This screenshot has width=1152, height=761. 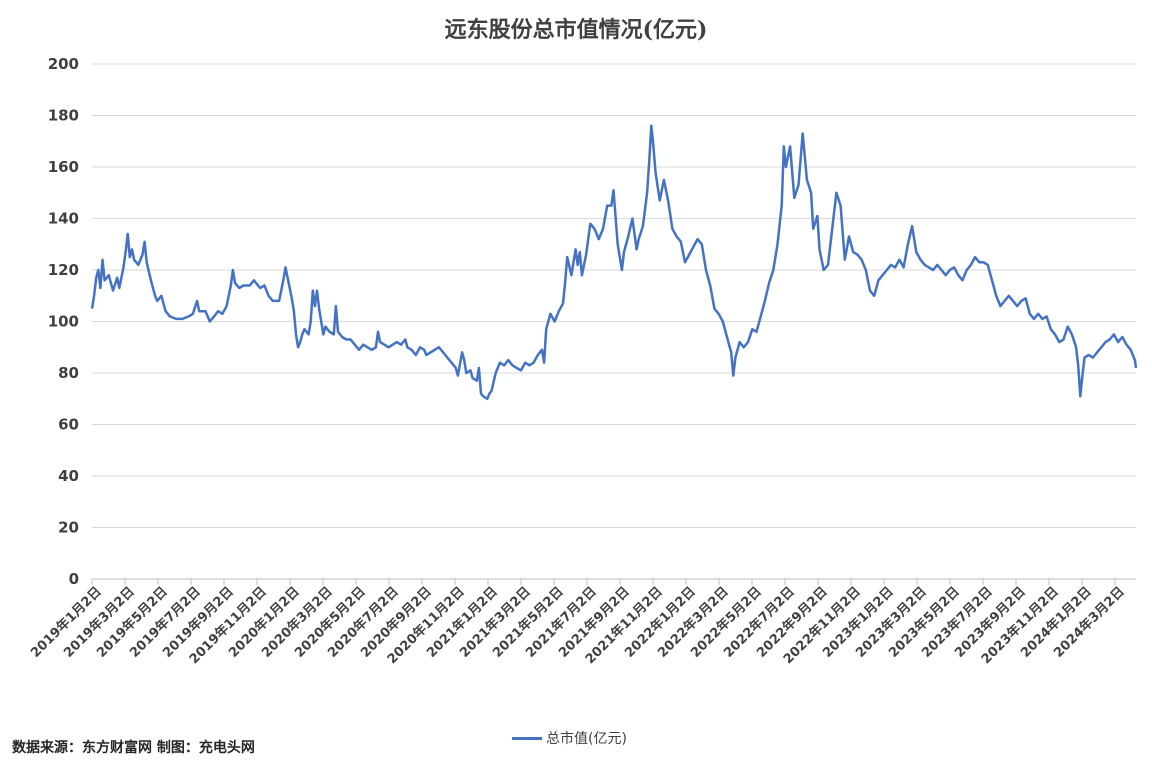 I want to click on source-note: 数据来源：东方财富网 制图：充电头网, so click(x=133, y=748).